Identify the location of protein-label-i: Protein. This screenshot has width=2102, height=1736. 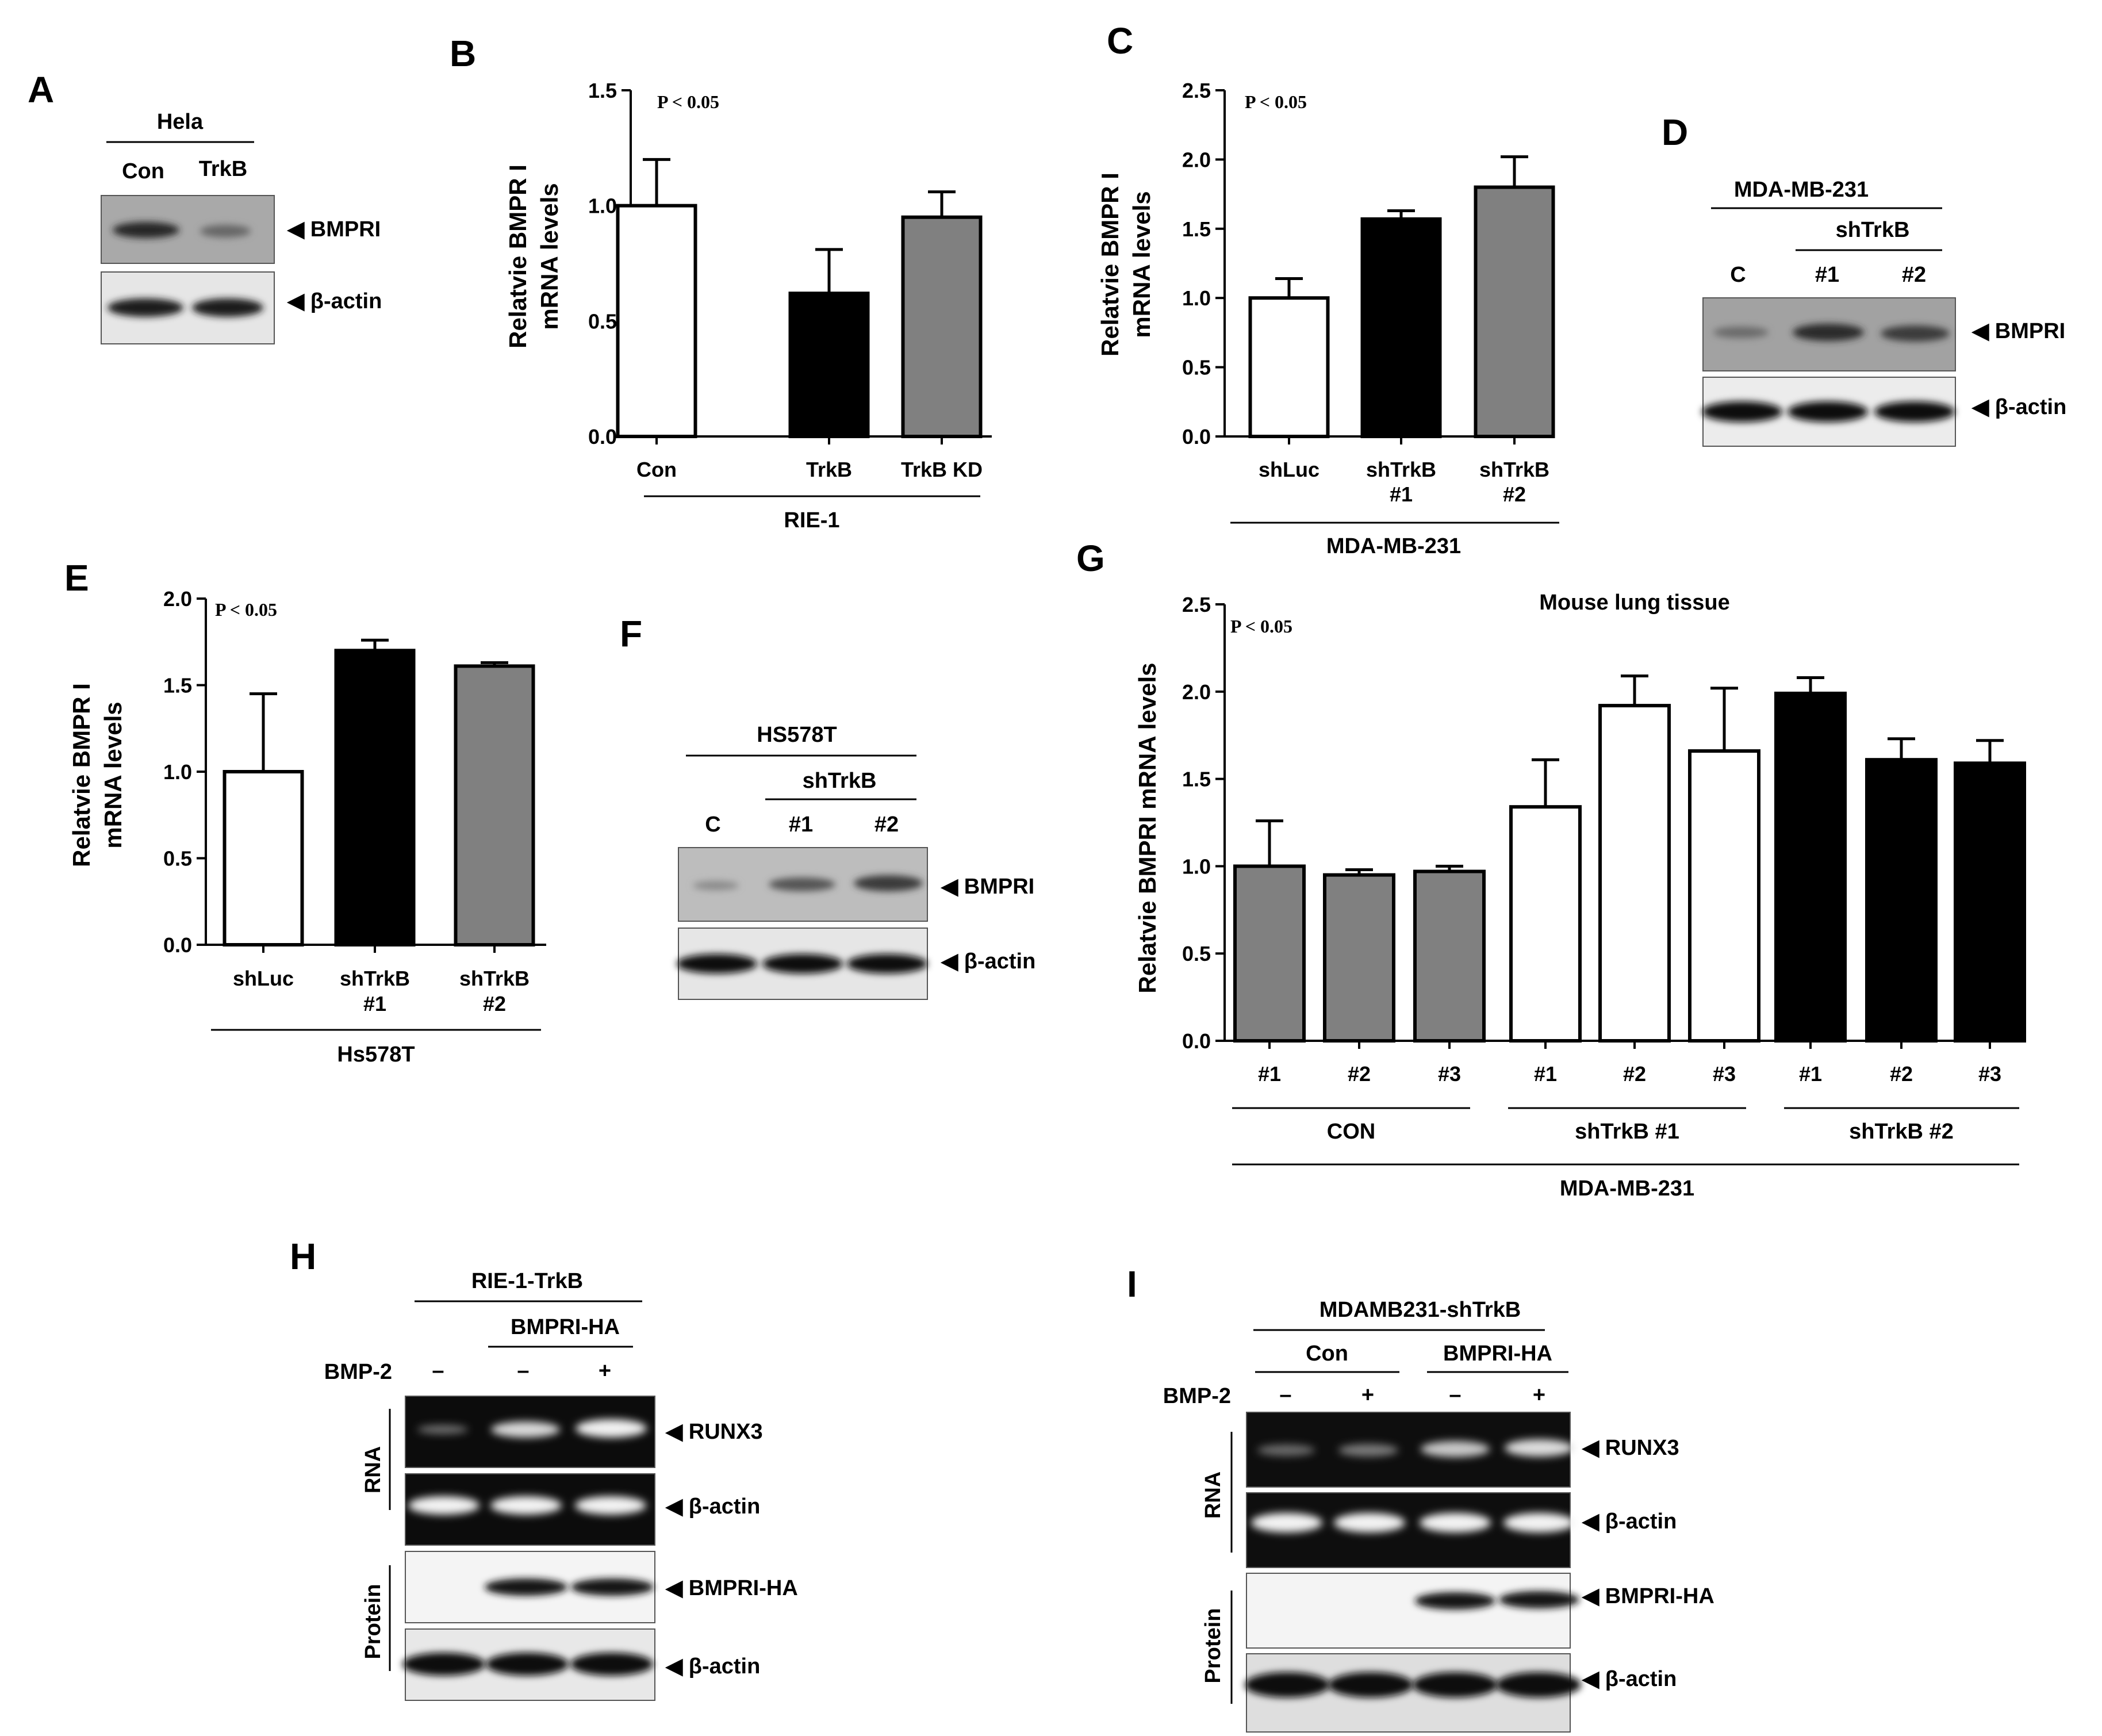
(1213, 1646).